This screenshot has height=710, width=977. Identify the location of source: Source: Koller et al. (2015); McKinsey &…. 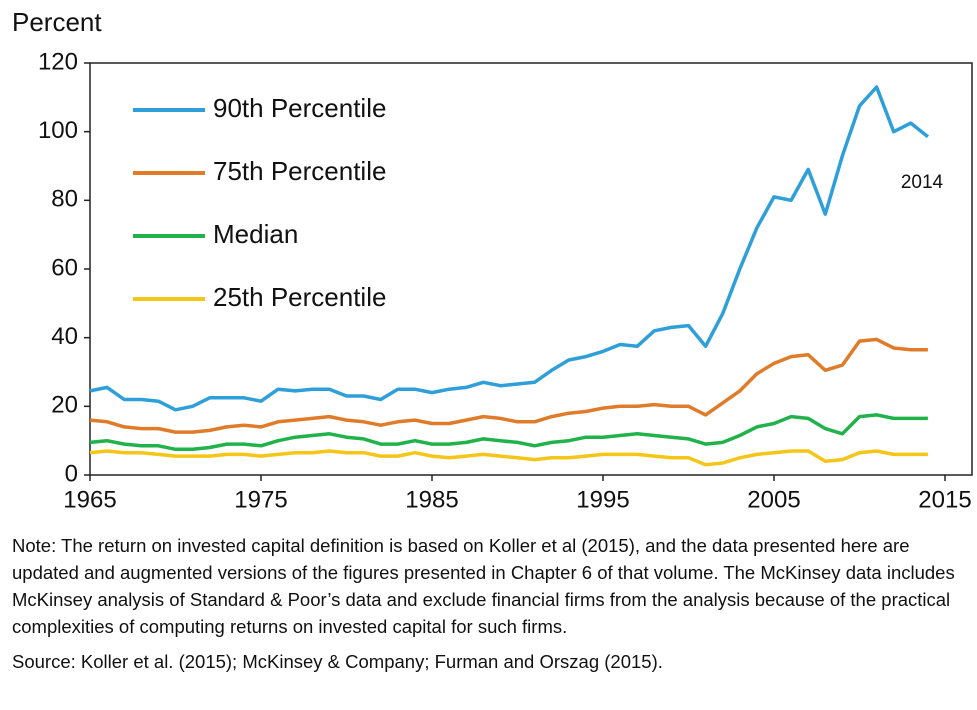
(337, 661).